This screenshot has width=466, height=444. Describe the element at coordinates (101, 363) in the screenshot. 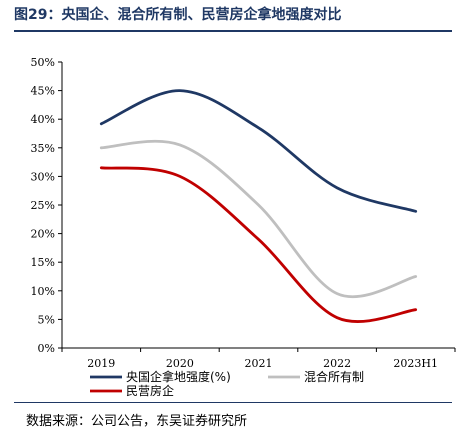

I see `x-tick-label: 2019` at that location.